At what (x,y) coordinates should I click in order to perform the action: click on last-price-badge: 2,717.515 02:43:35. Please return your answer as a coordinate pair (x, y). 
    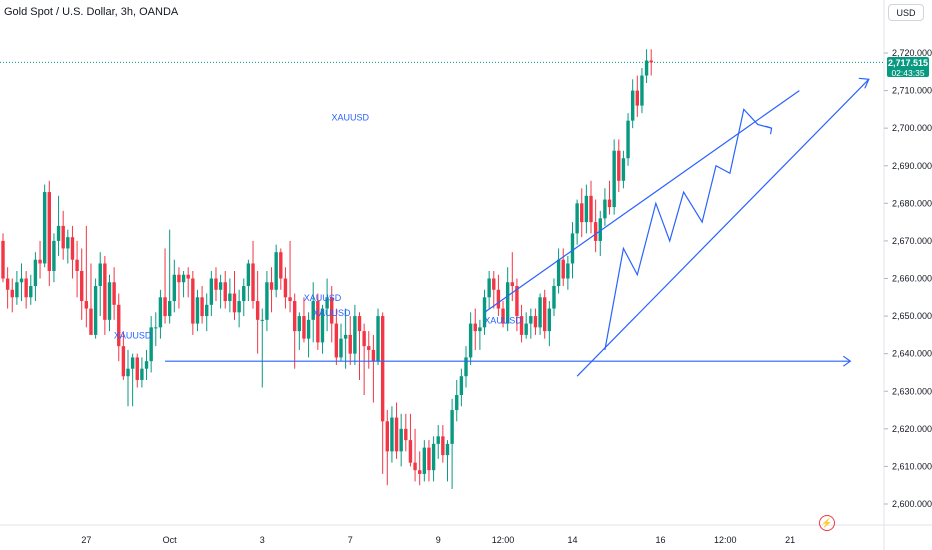
    Looking at the image, I should click on (908, 67).